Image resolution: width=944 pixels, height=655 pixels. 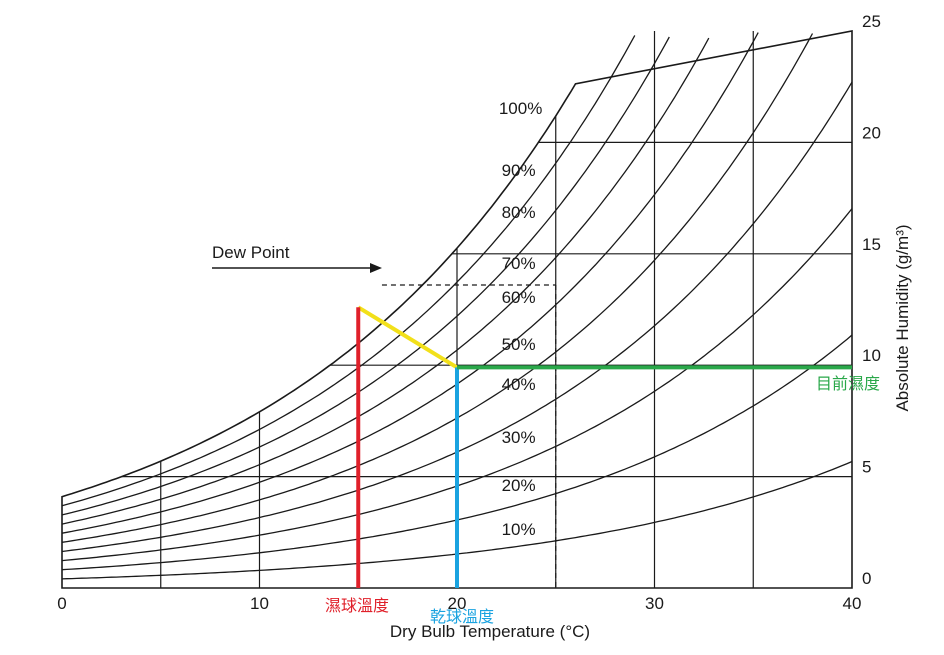 What do you see at coordinates (357, 605) in the screenshot?
I see `annotation-label-0: 濕球溫度` at bounding box center [357, 605].